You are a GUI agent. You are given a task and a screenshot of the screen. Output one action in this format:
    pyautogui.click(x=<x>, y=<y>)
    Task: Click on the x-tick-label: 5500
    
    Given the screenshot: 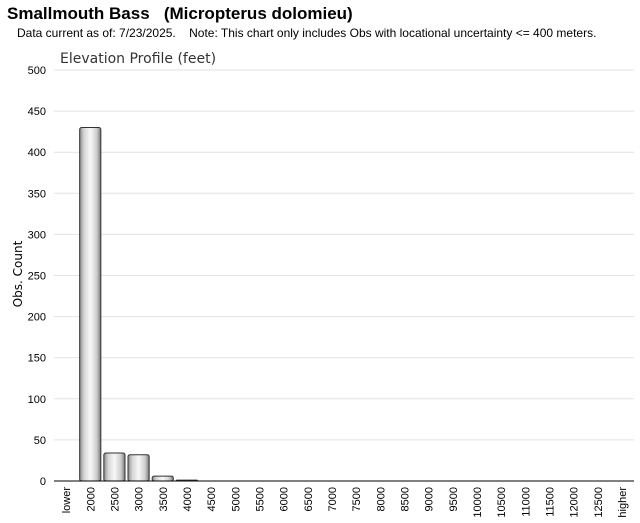 What is the action you would take?
    pyautogui.click(x=260, y=499)
    